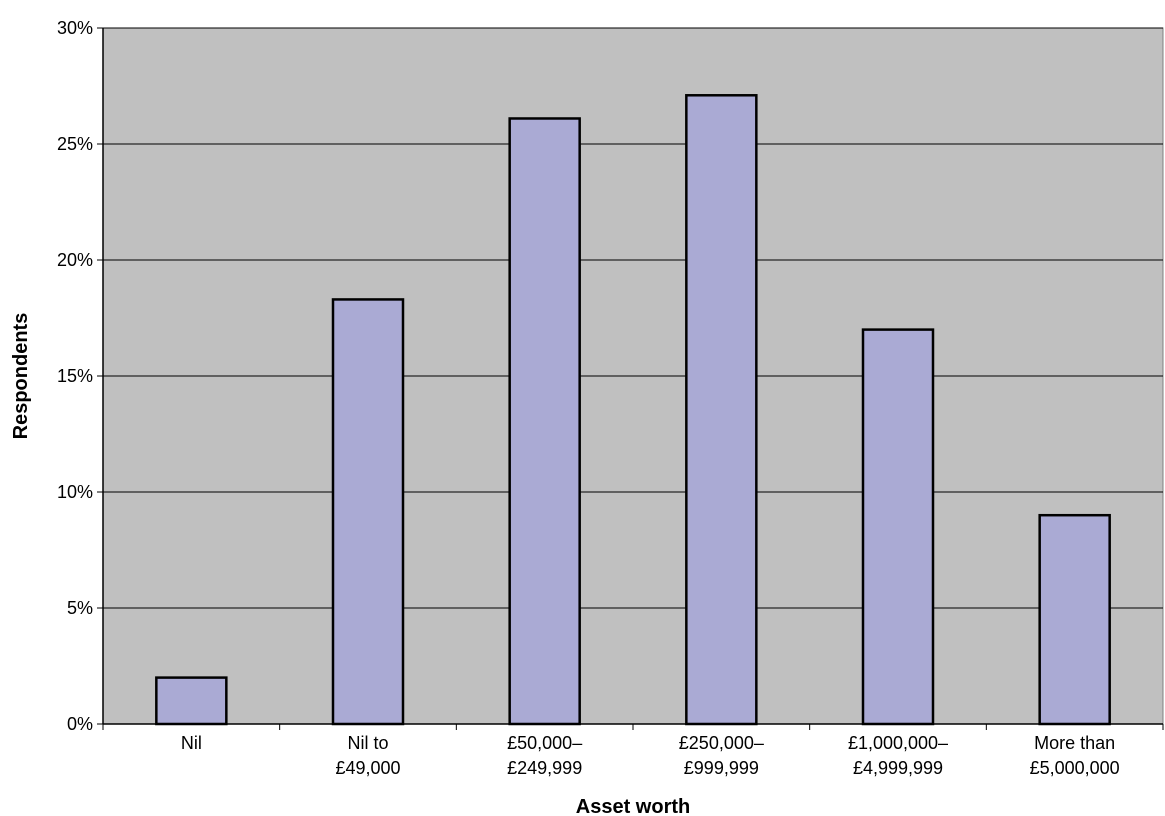 This screenshot has height=816, width=1165. Describe the element at coordinates (544, 755) in the screenshot. I see `x-tick-label: £50,000– £249,999` at that location.